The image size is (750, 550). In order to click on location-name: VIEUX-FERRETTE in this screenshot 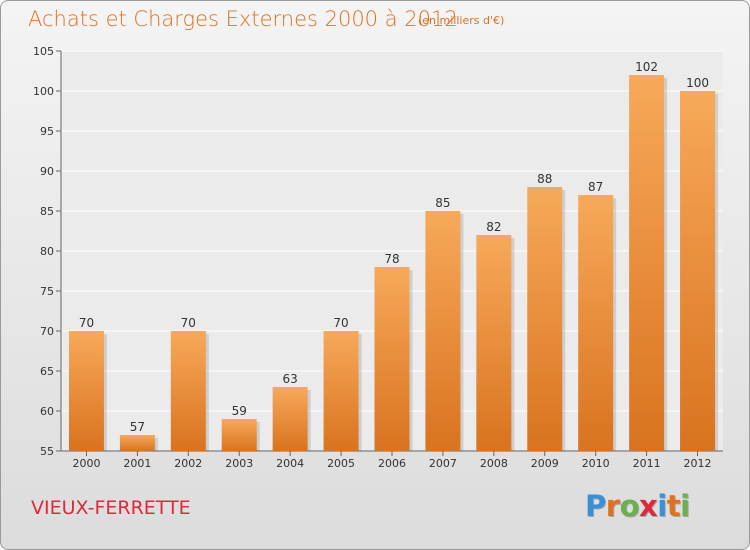, I will do `click(111, 508)`.